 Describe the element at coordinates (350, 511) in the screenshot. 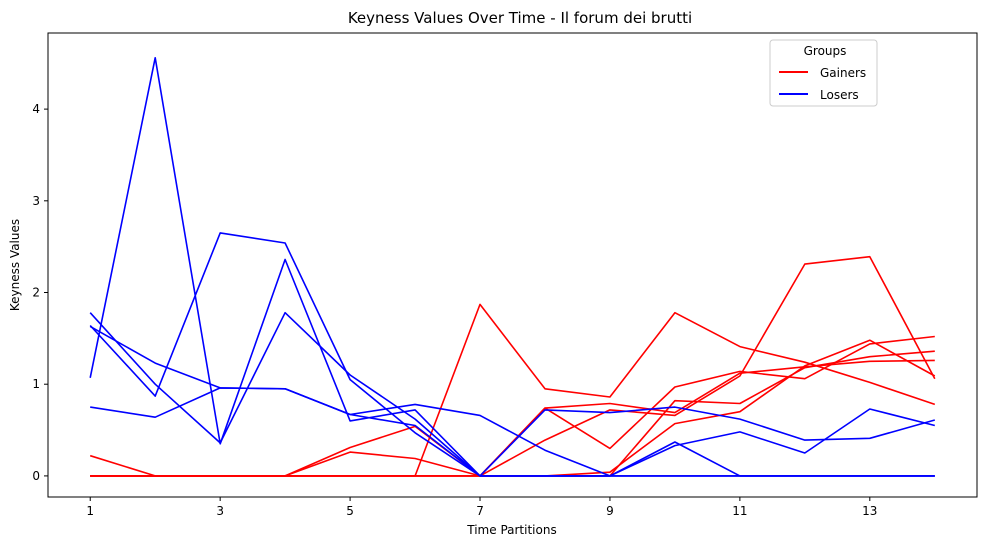

I see `x-tick-label: 5` at that location.